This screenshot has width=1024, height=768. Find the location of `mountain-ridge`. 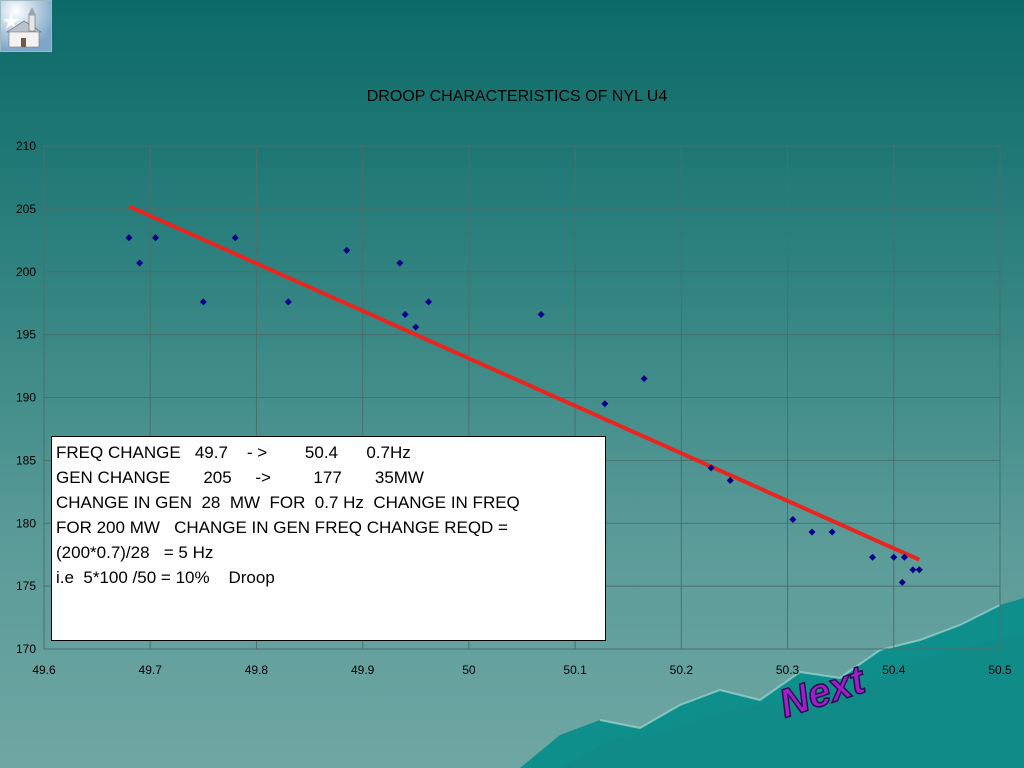

mountain-ridge is located at coordinates (800, 667).